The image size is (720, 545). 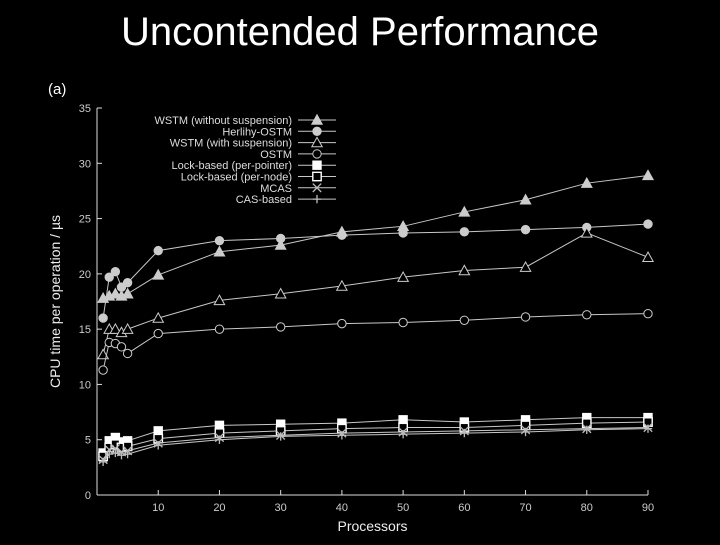 I want to click on legend-item: Herlihy-OSTM, so click(x=279, y=132).